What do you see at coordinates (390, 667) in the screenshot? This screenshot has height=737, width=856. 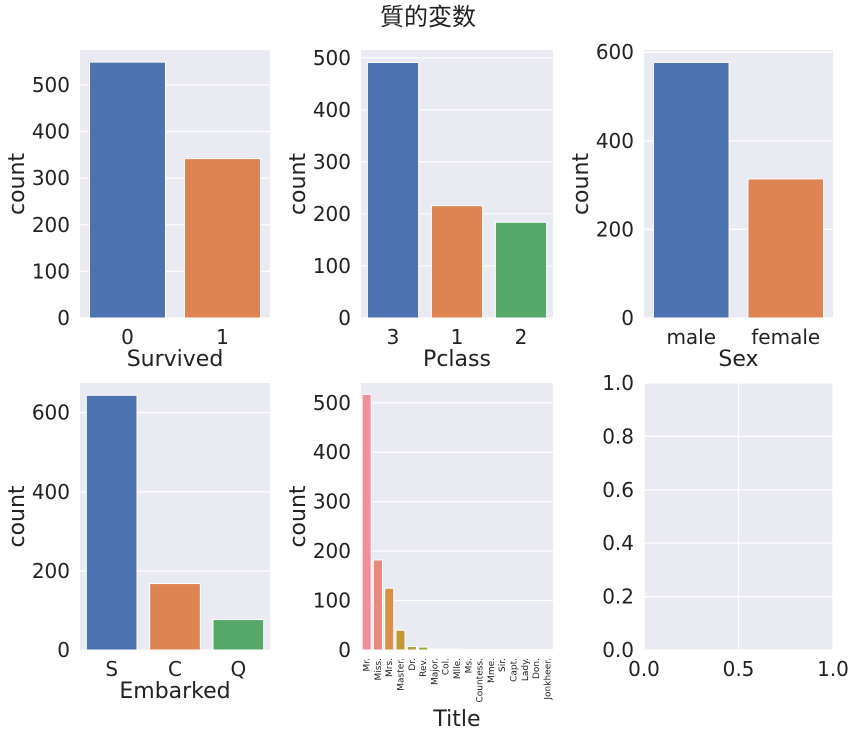 I see `x-tick-label: Mrs.` at bounding box center [390, 667].